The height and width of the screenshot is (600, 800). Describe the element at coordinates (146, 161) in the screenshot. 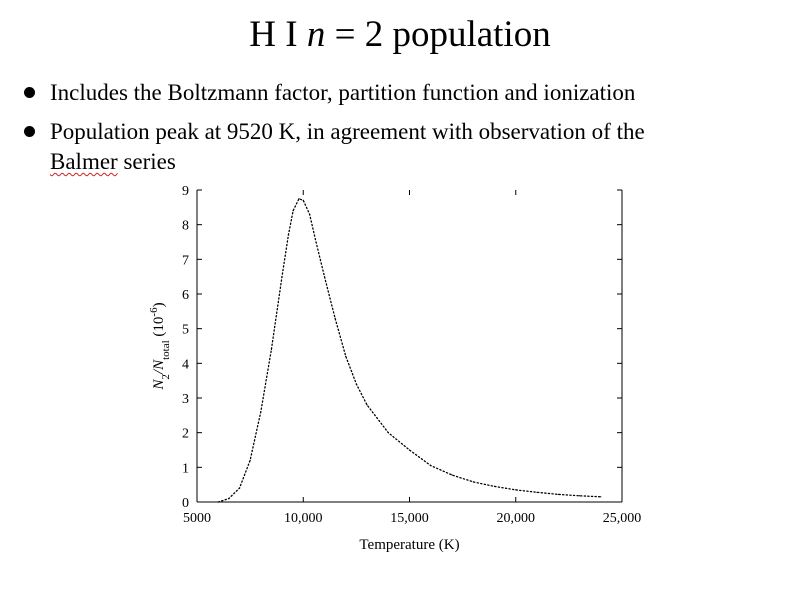

I see `bullet-continuation-rest: series` at that location.